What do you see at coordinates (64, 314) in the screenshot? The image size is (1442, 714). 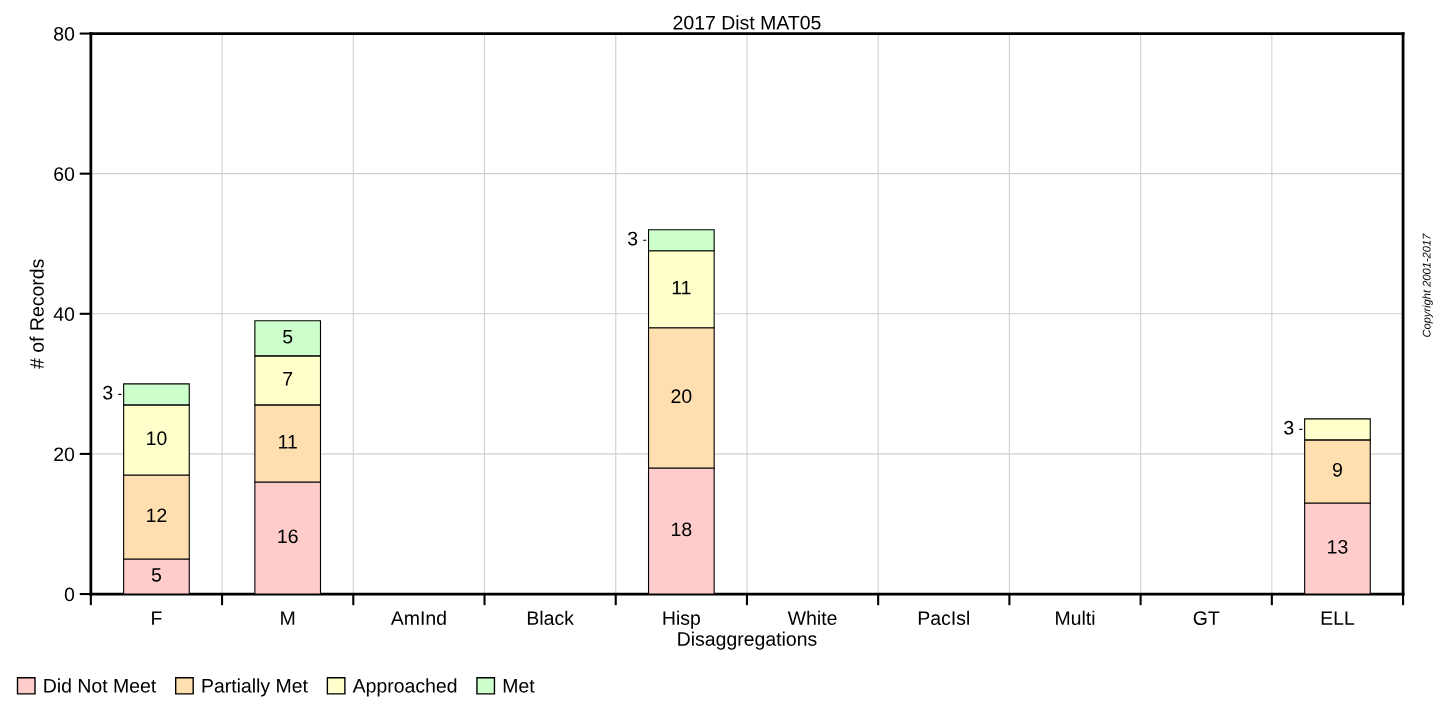 I see `y-tick-label: 40` at bounding box center [64, 314].